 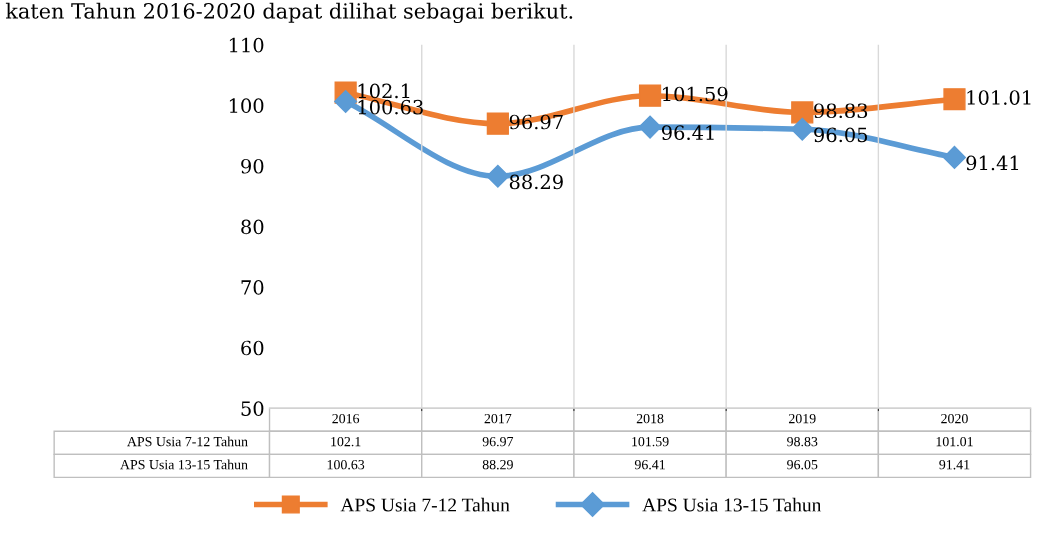 What do you see at coordinates (346, 441) in the screenshot?
I see `data-label: 102.1` at bounding box center [346, 441].